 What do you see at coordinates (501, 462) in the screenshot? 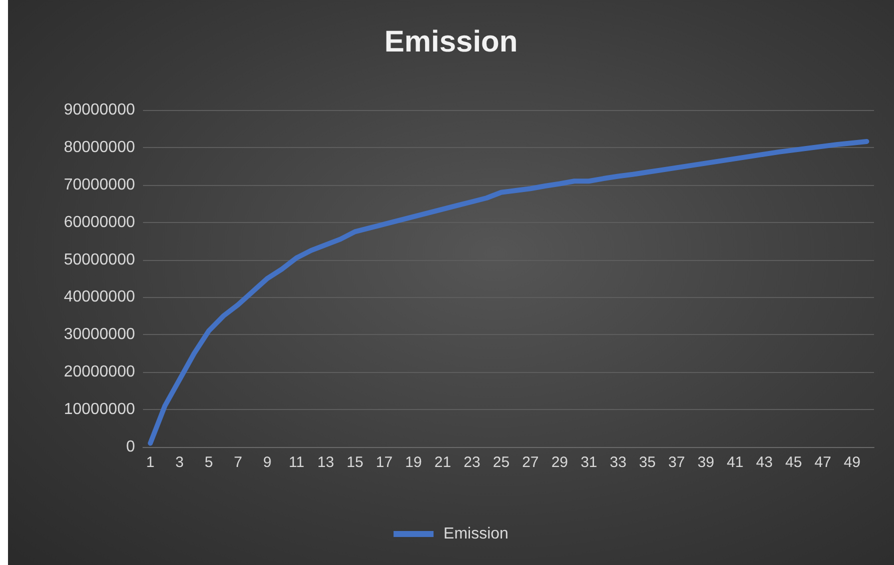
I see `x-tick-label: 25` at bounding box center [501, 462].